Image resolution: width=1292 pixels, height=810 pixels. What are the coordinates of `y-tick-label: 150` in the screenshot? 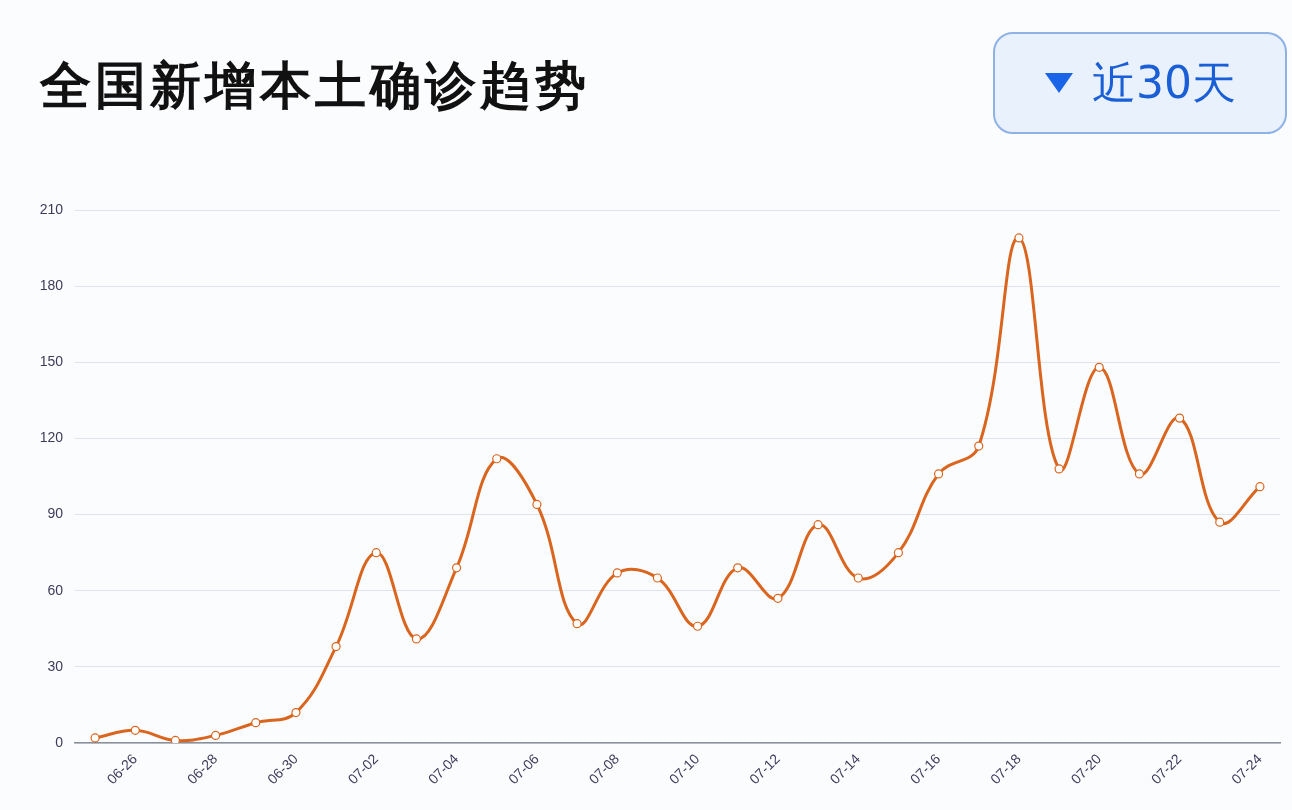 It's located at (51, 361).